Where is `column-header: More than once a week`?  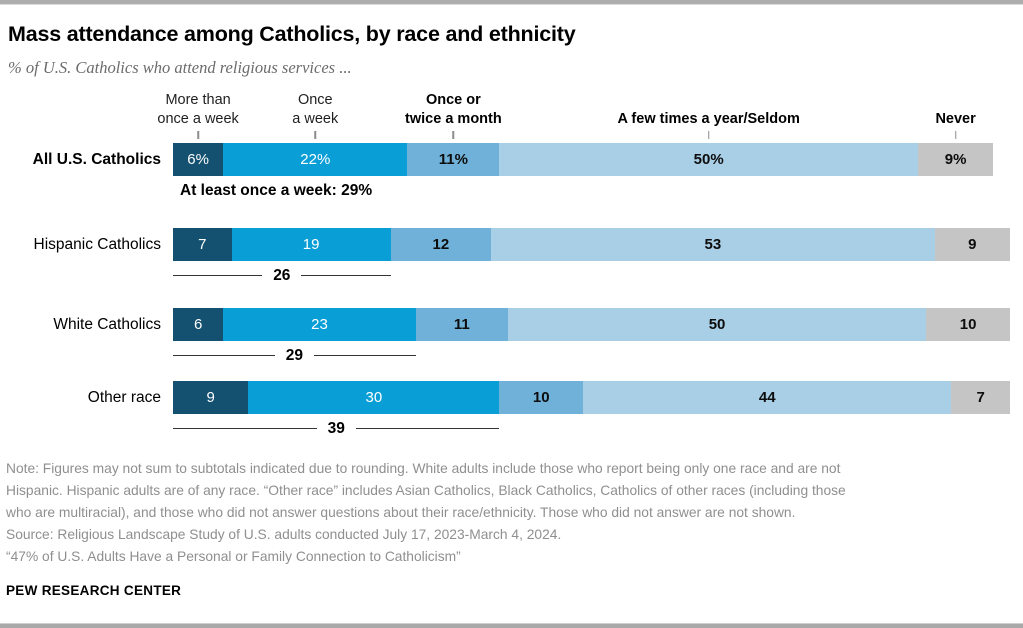 column-header: More than once a week is located at coordinates (198, 109).